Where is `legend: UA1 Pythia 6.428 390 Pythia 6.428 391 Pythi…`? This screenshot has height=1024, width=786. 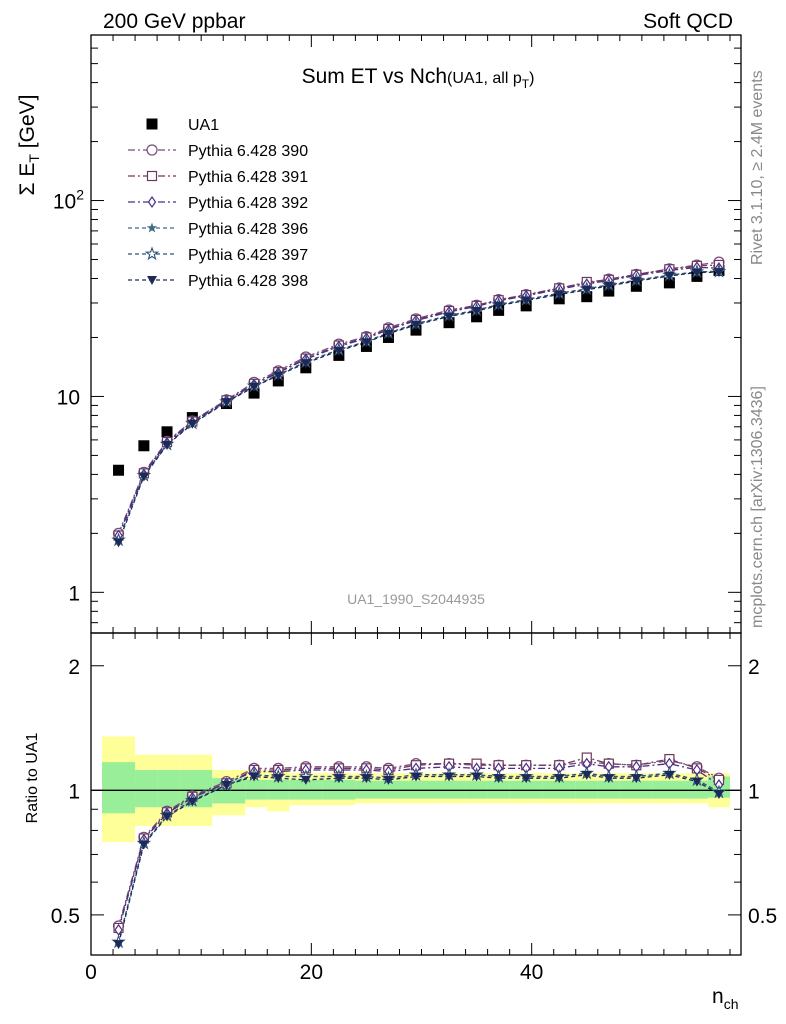
legend: UA1 Pythia 6.428 390 Pythia 6.428 391 Pythi… is located at coordinates (218, 203).